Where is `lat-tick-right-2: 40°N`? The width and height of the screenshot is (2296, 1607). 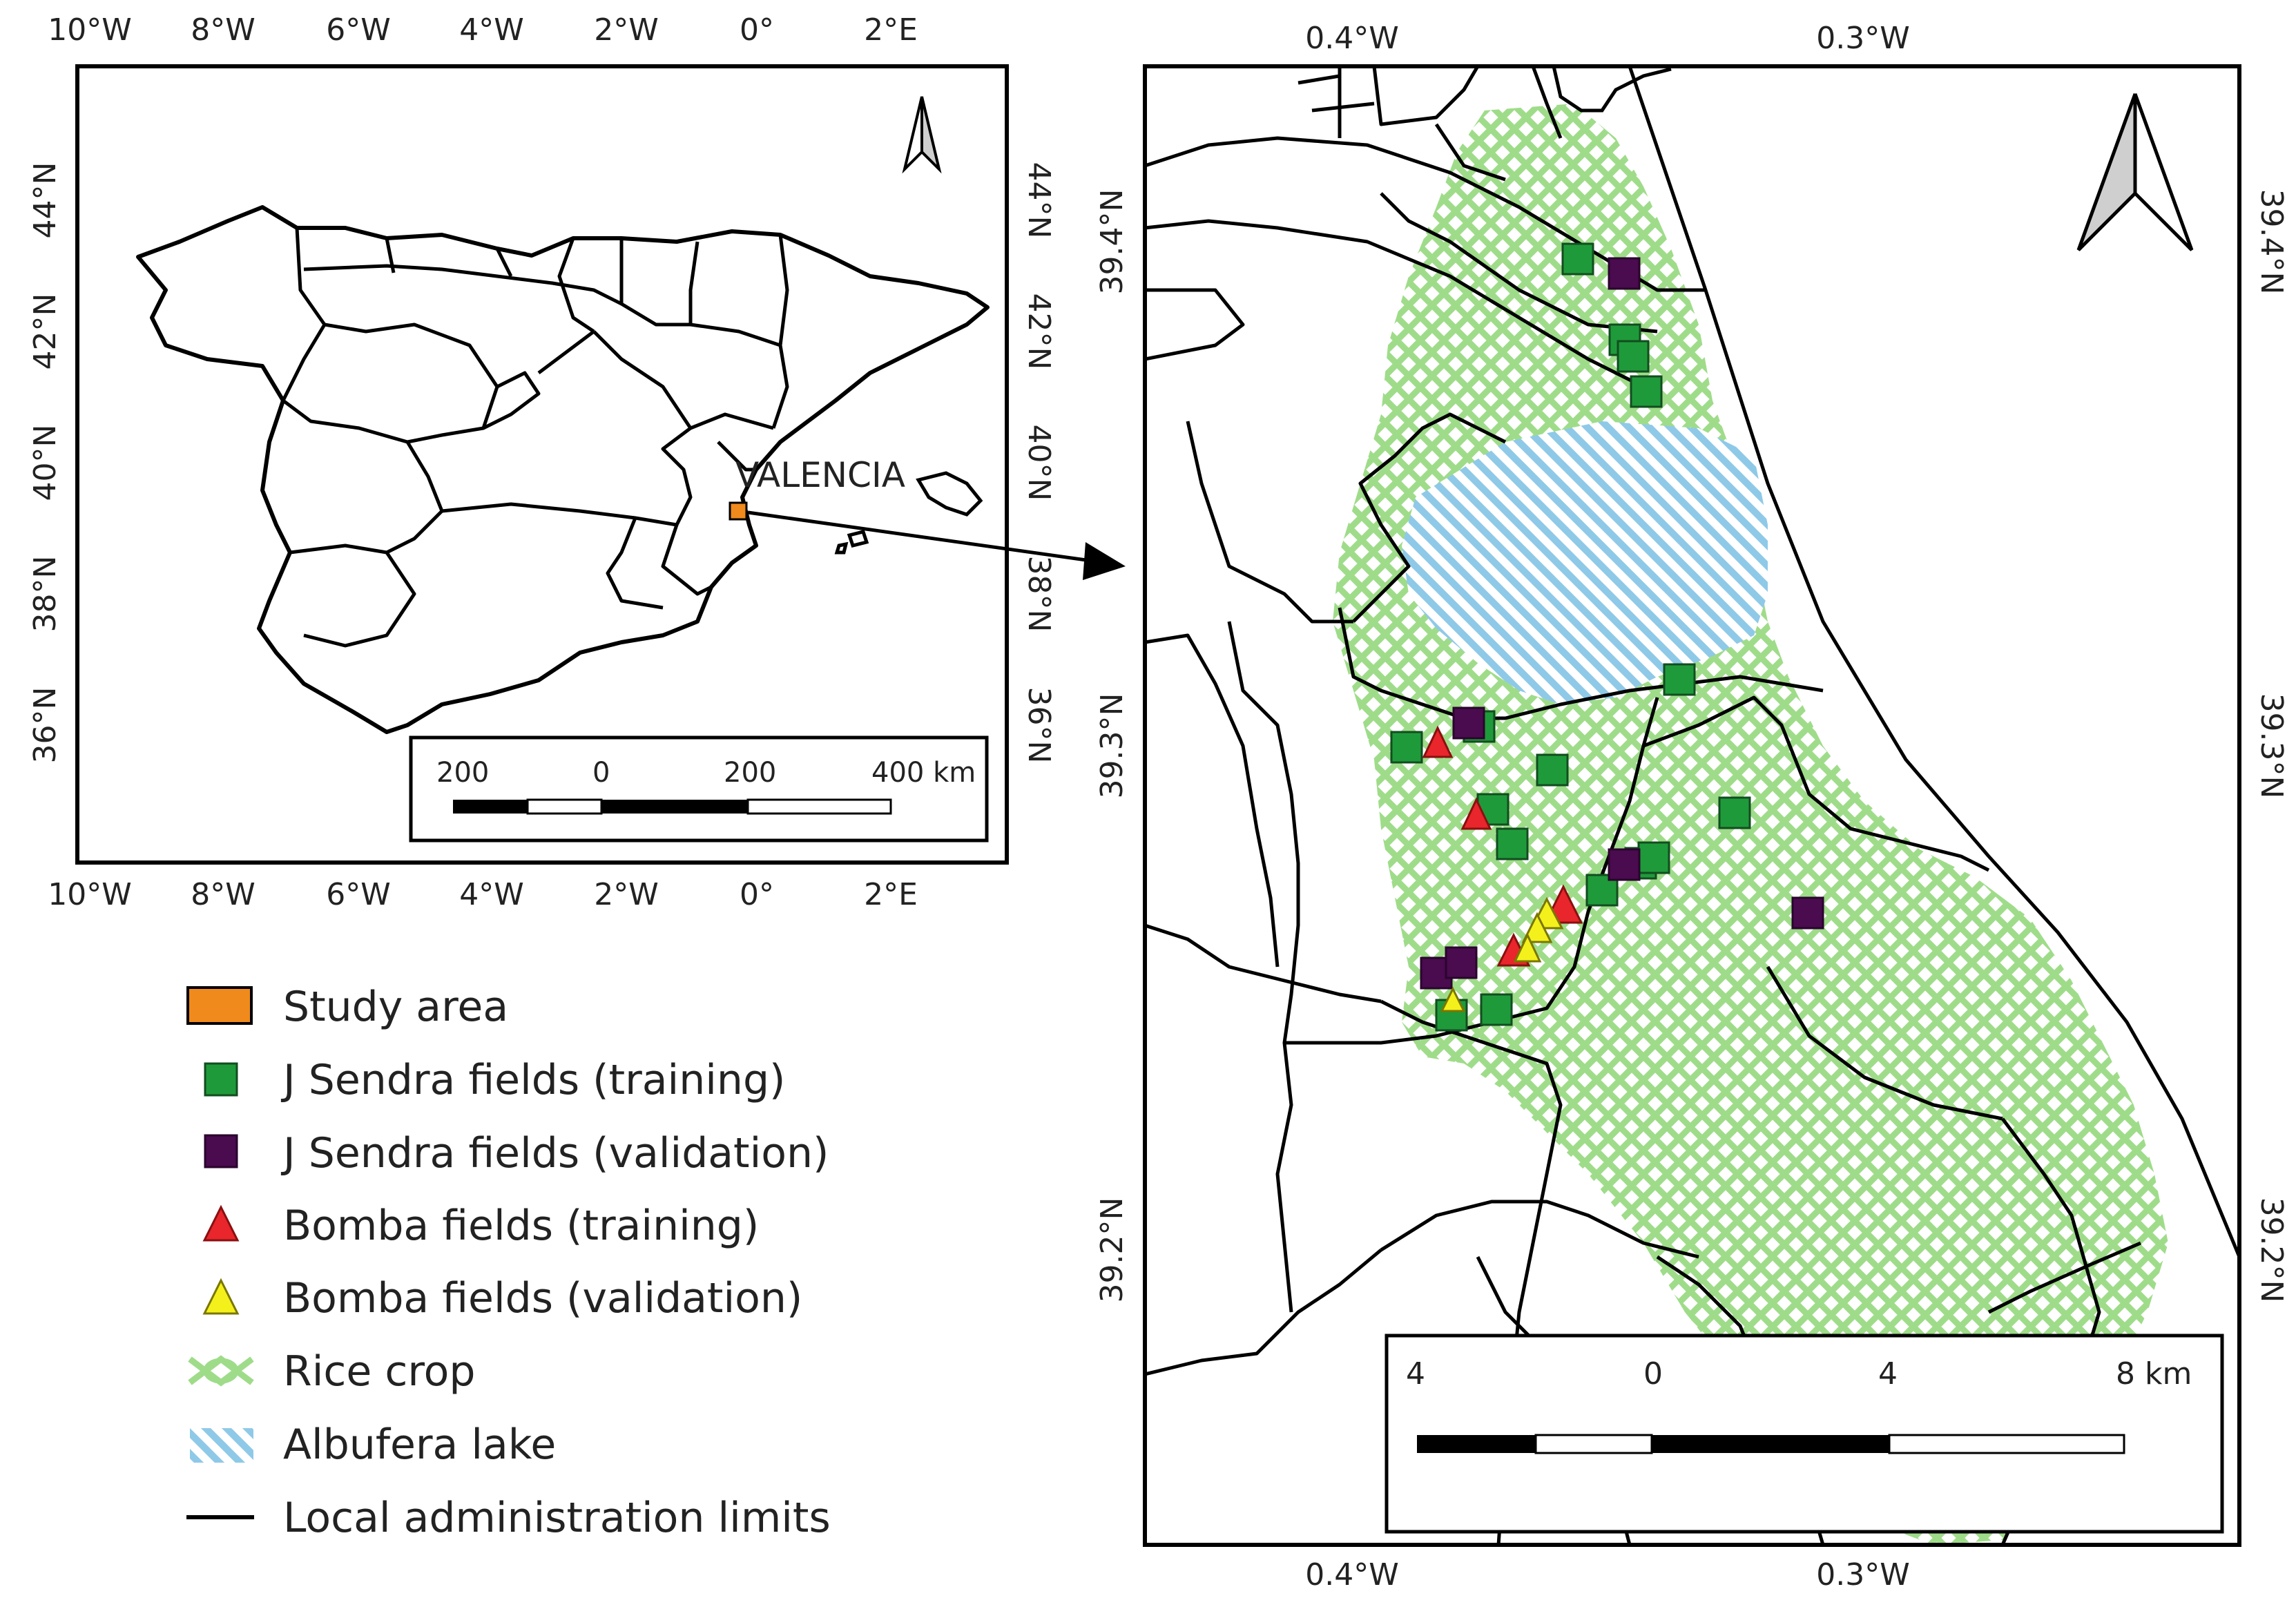
lat-tick-right-2: 40°N is located at coordinates (1039, 463).